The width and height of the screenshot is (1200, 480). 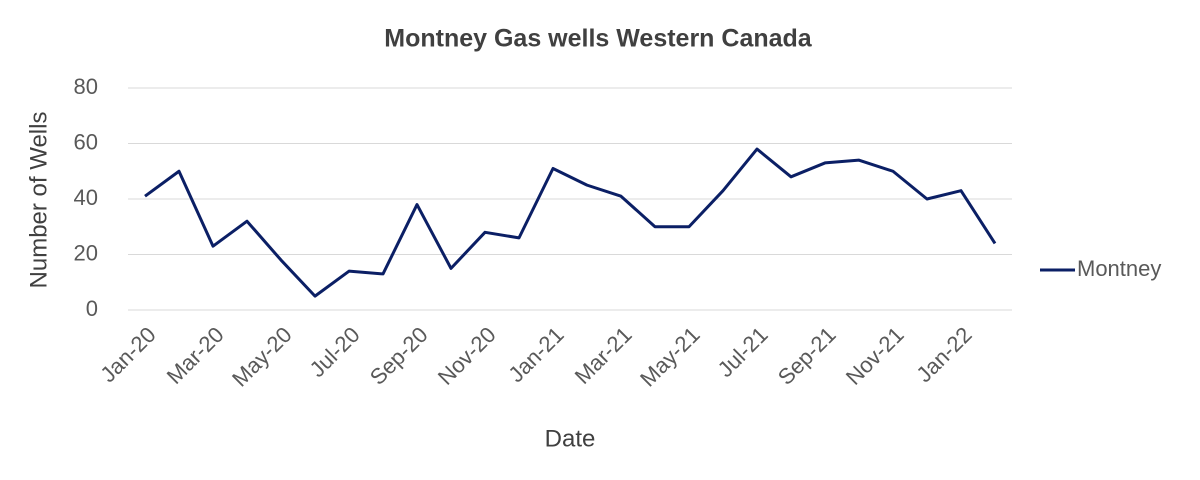 What do you see at coordinates (807, 356) in the screenshot?
I see `x-tick-label: Sep-21` at bounding box center [807, 356].